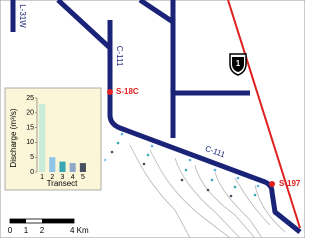 The width and height of the screenshot is (320, 240). Describe the element at coordinates (30, 98) in the screenshot. I see `y-tick-label: 25` at that location.